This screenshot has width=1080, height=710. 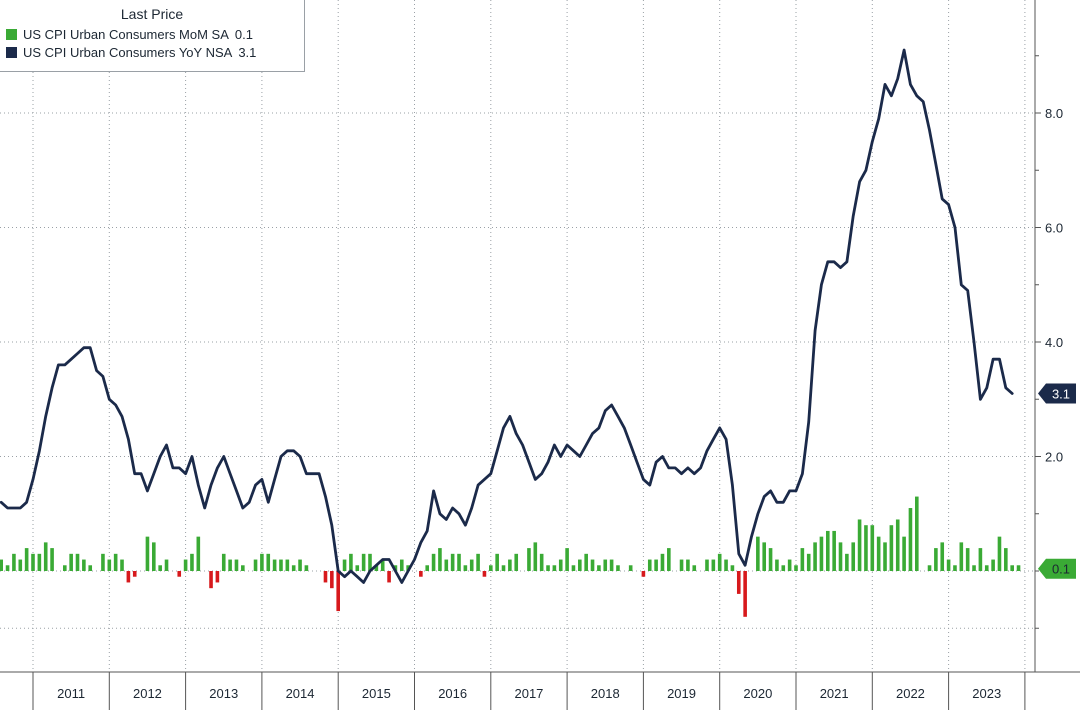 I want to click on legend-label-yoy: US CPI Urban Consumers YoY NSA, so click(x=128, y=52).